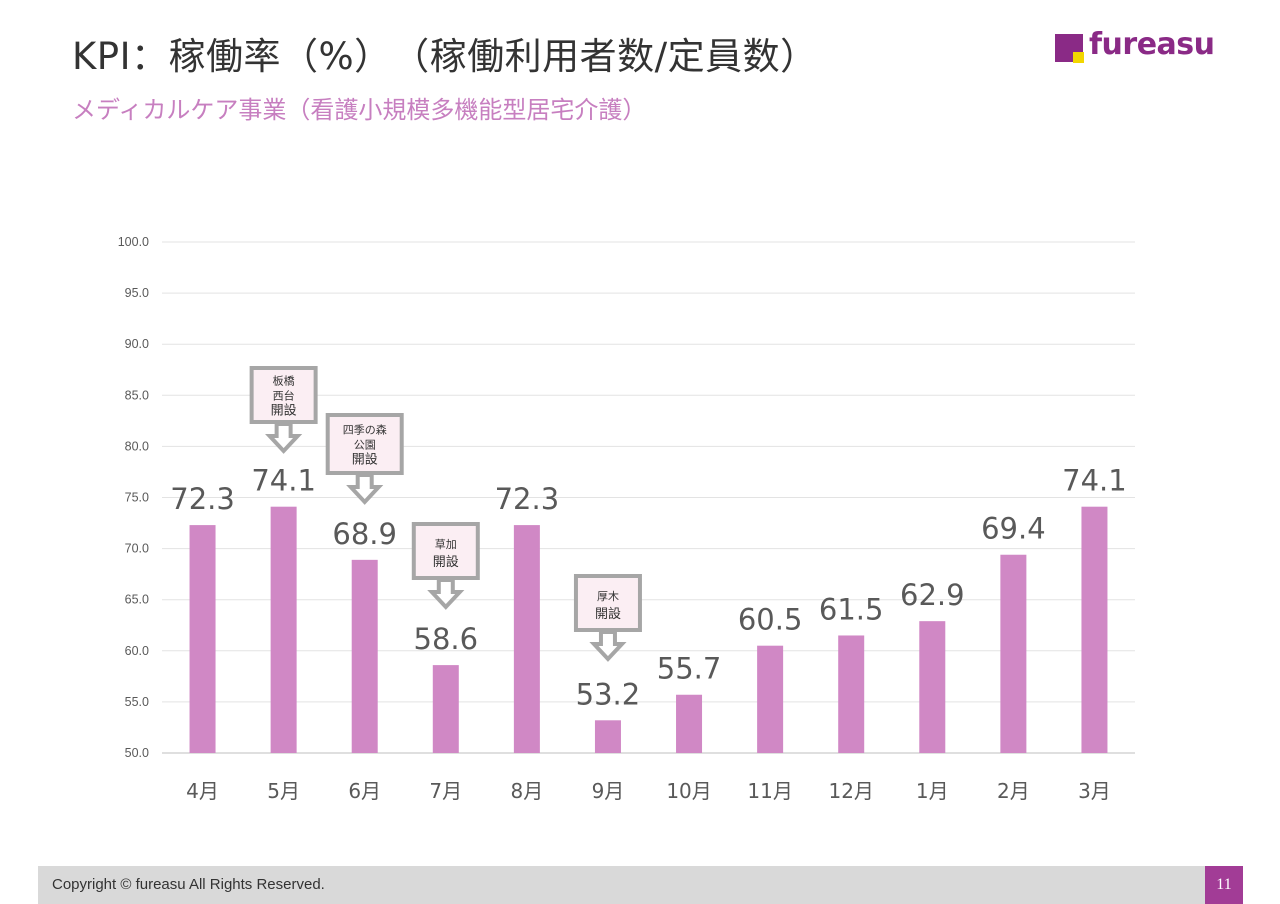 The width and height of the screenshot is (1280, 904). I want to click on x-tick-label: 10月, so click(688, 791).